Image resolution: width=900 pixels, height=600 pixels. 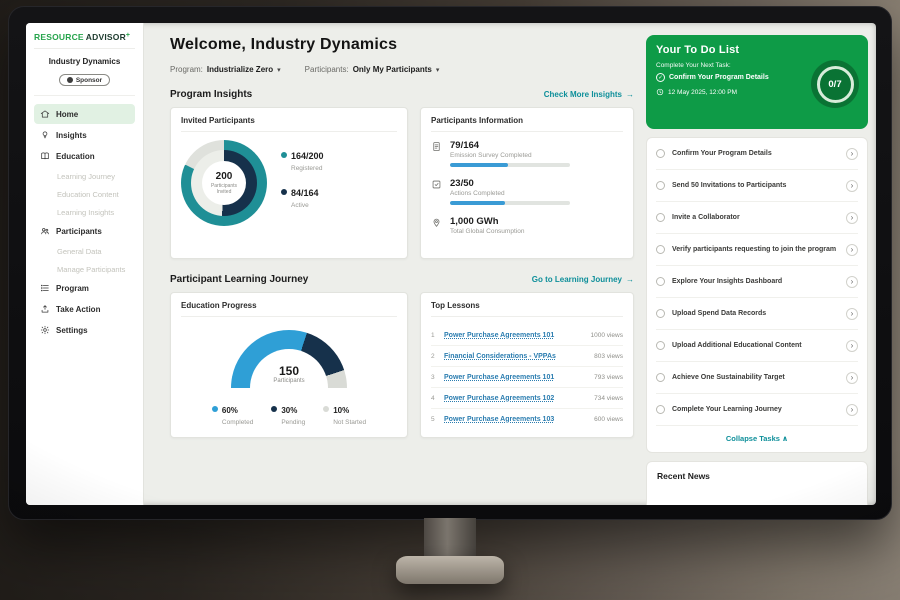 I want to click on sidebar-item-program: Program, so click(x=84, y=288).